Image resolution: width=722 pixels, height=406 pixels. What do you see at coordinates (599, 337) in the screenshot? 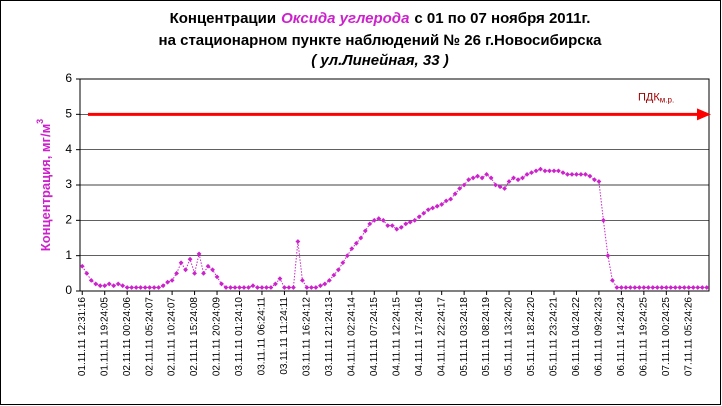
I see `x-tick-label: 06.11.11 09:24:23` at bounding box center [599, 337].